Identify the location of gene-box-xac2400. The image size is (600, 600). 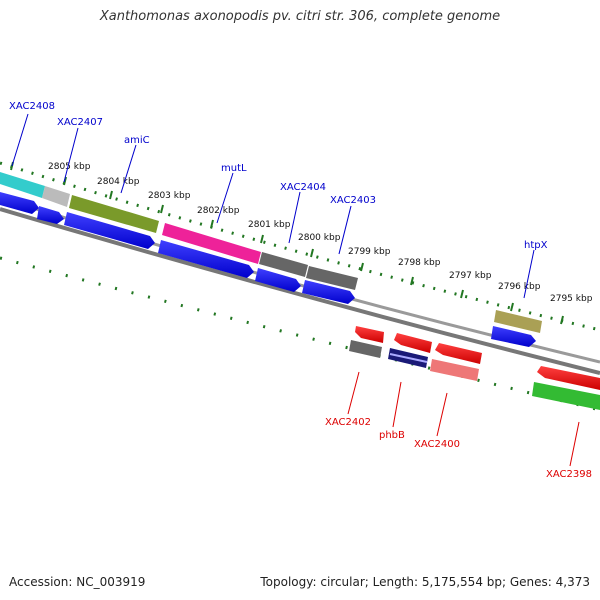
(454, 370).